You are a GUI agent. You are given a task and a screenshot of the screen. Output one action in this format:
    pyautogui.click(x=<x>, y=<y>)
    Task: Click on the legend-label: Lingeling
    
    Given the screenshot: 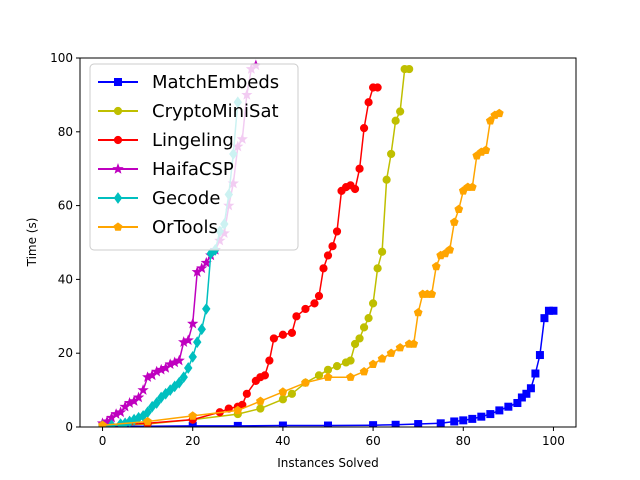 What is the action you would take?
    pyautogui.click(x=193, y=140)
    